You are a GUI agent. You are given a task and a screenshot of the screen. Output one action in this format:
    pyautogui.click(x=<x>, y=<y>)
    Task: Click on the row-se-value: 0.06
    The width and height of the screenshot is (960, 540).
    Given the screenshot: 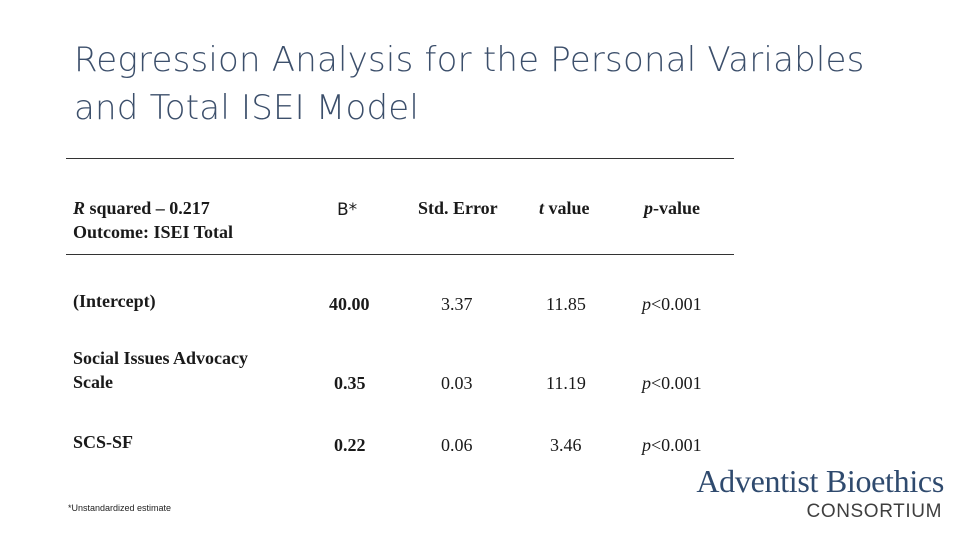 What is the action you would take?
    pyautogui.click(x=457, y=445)
    